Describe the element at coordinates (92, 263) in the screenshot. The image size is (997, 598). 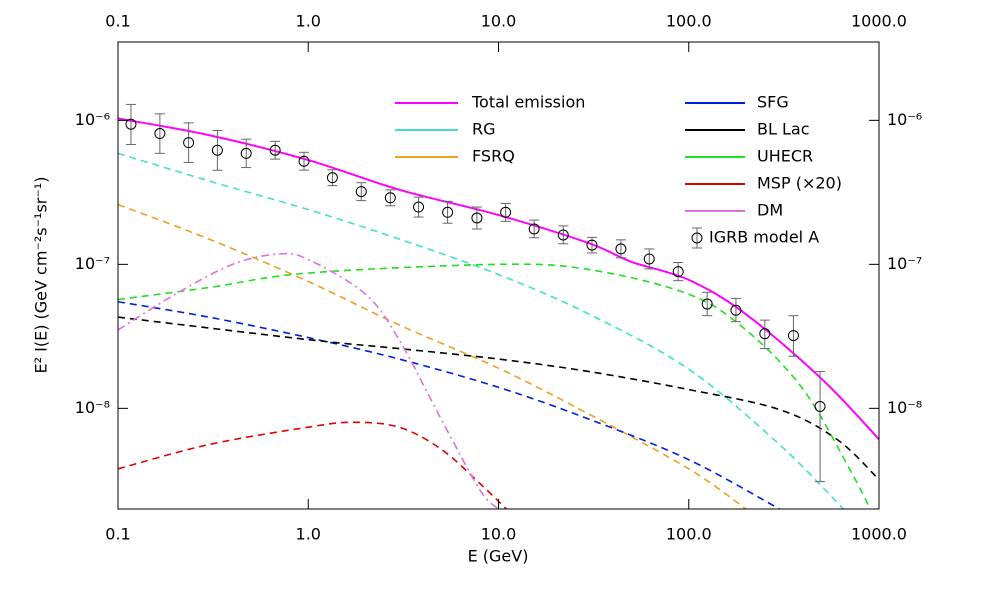
I see `y-tick-label: 10⁻⁷` at that location.